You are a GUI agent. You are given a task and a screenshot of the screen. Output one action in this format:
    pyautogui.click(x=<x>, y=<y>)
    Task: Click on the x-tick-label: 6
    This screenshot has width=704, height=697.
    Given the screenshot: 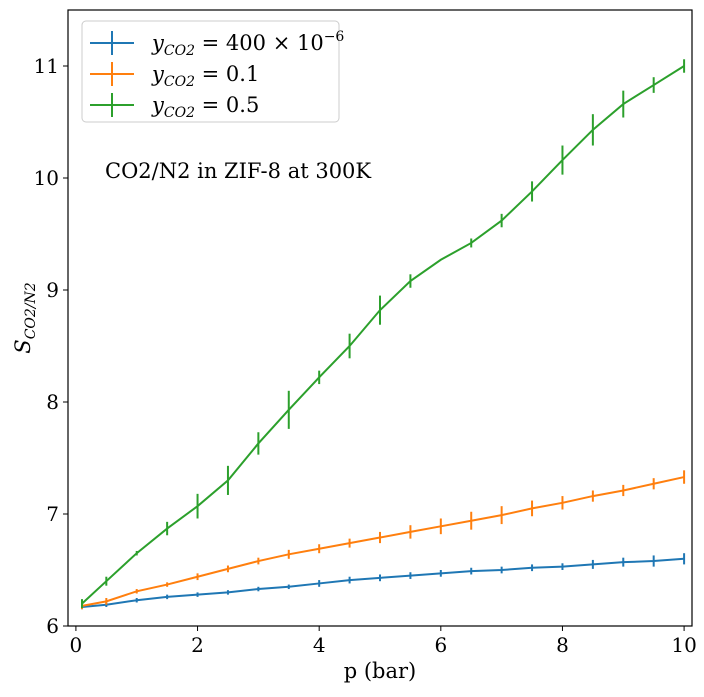 What is the action you would take?
    pyautogui.click(x=440, y=645)
    